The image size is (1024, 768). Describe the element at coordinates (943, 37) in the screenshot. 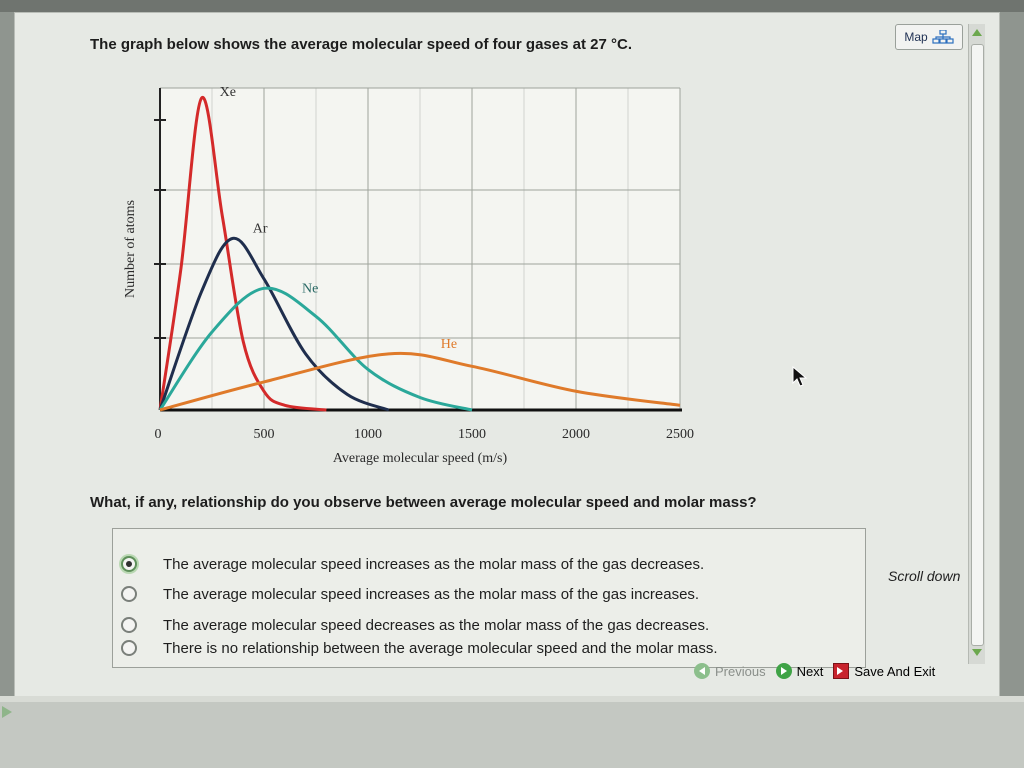

I see `map-hierarchy-icon` at that location.